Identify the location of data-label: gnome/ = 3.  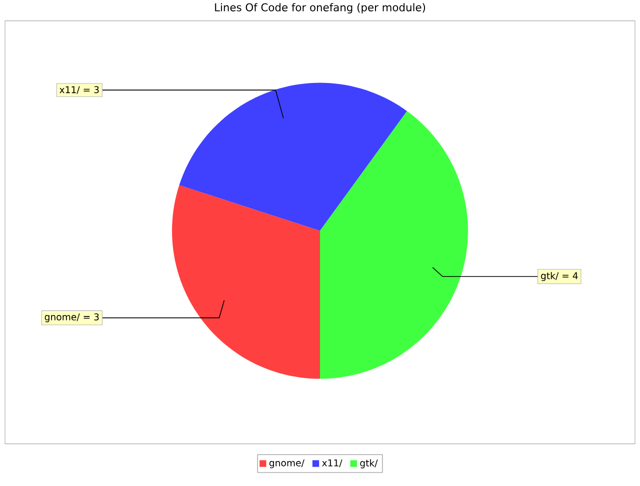
(71, 317).